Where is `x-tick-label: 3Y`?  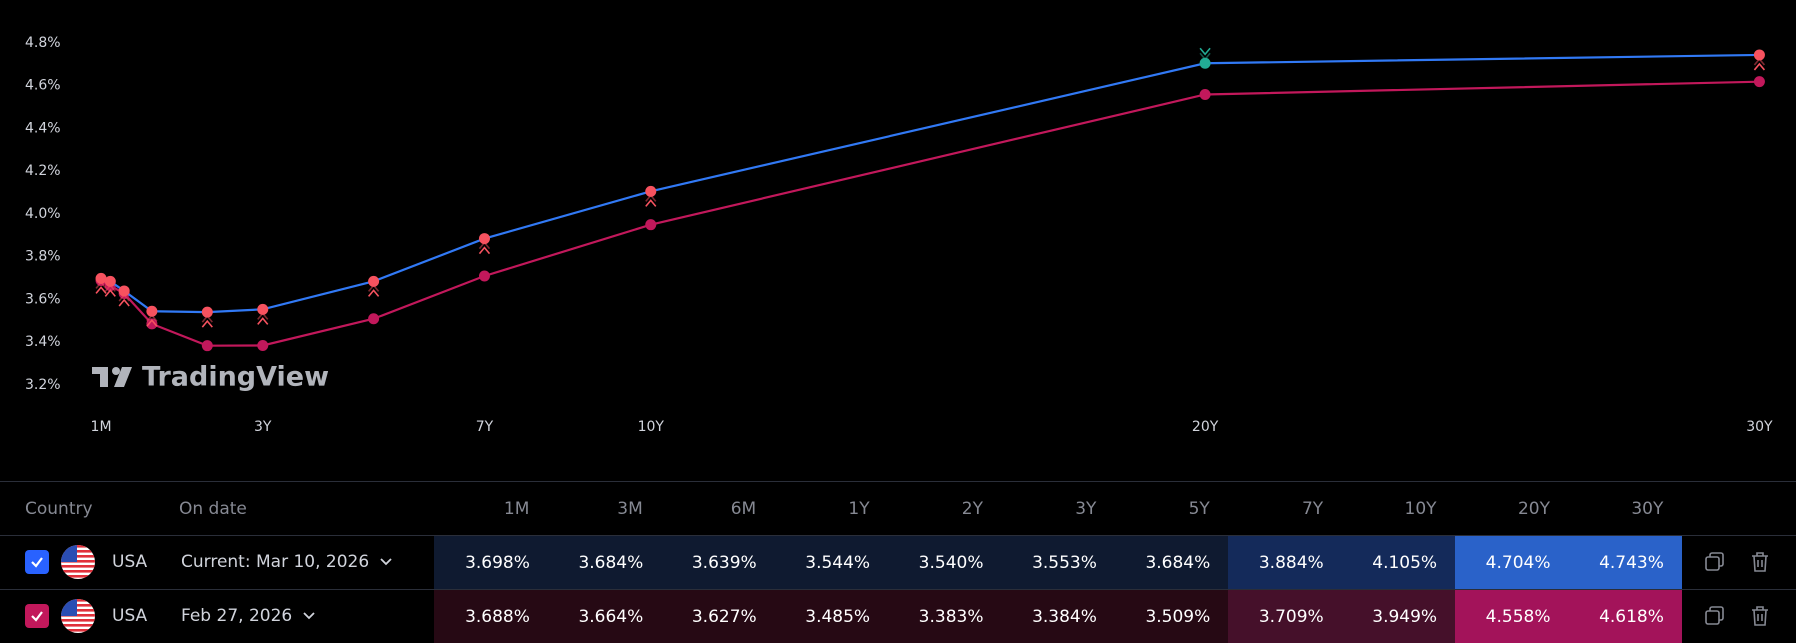 x-tick-label: 3Y is located at coordinates (263, 427).